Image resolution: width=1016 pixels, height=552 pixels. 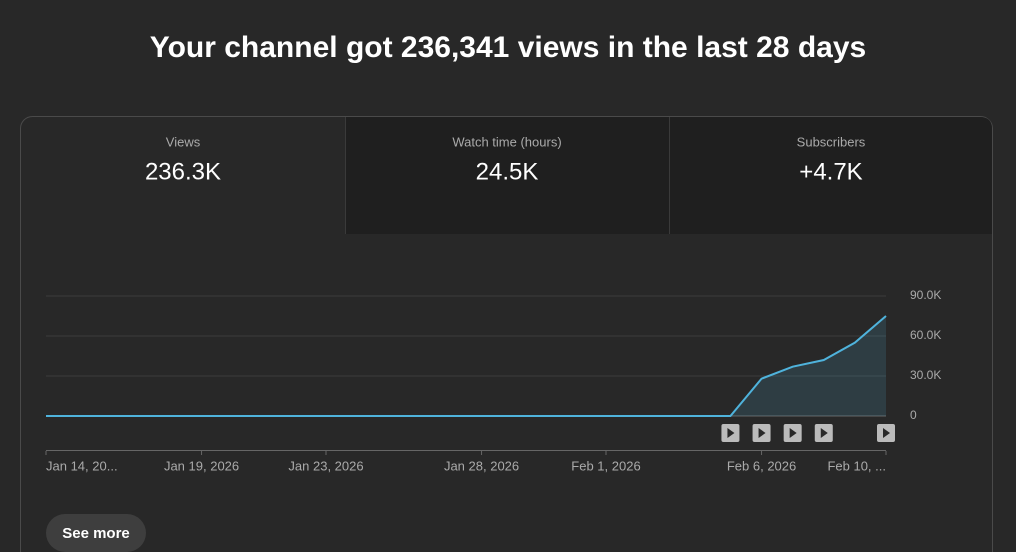 I want to click on x-tick-label: Feb 1, 2026, so click(x=605, y=465).